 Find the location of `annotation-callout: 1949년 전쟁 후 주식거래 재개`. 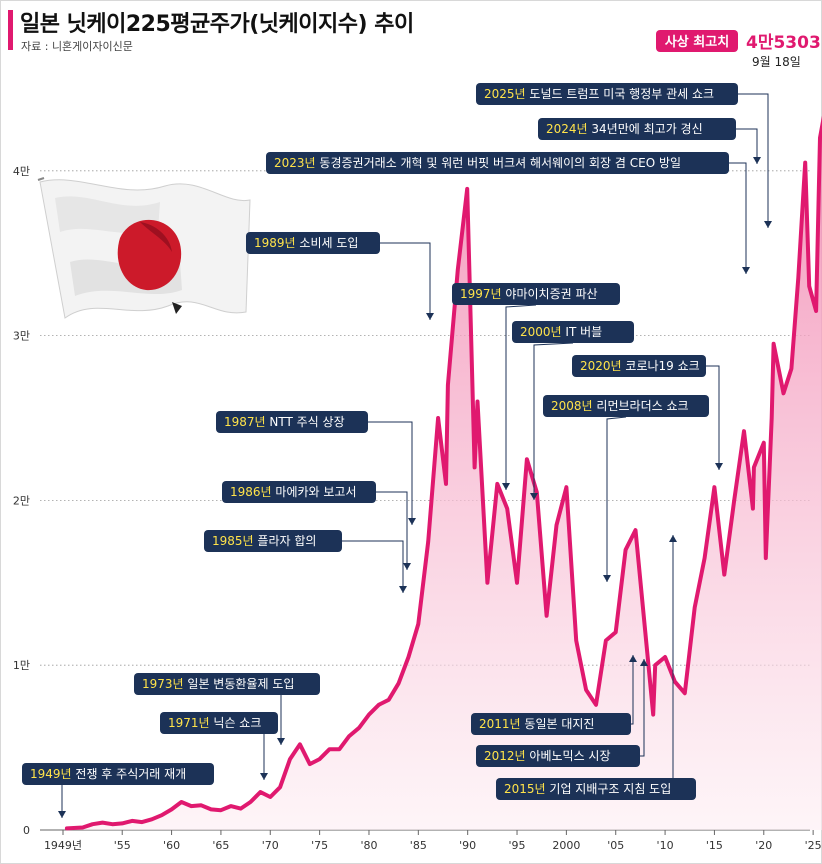

annotation-callout: 1949년 전쟁 후 주식거래 재개 is located at coordinates (118, 790).